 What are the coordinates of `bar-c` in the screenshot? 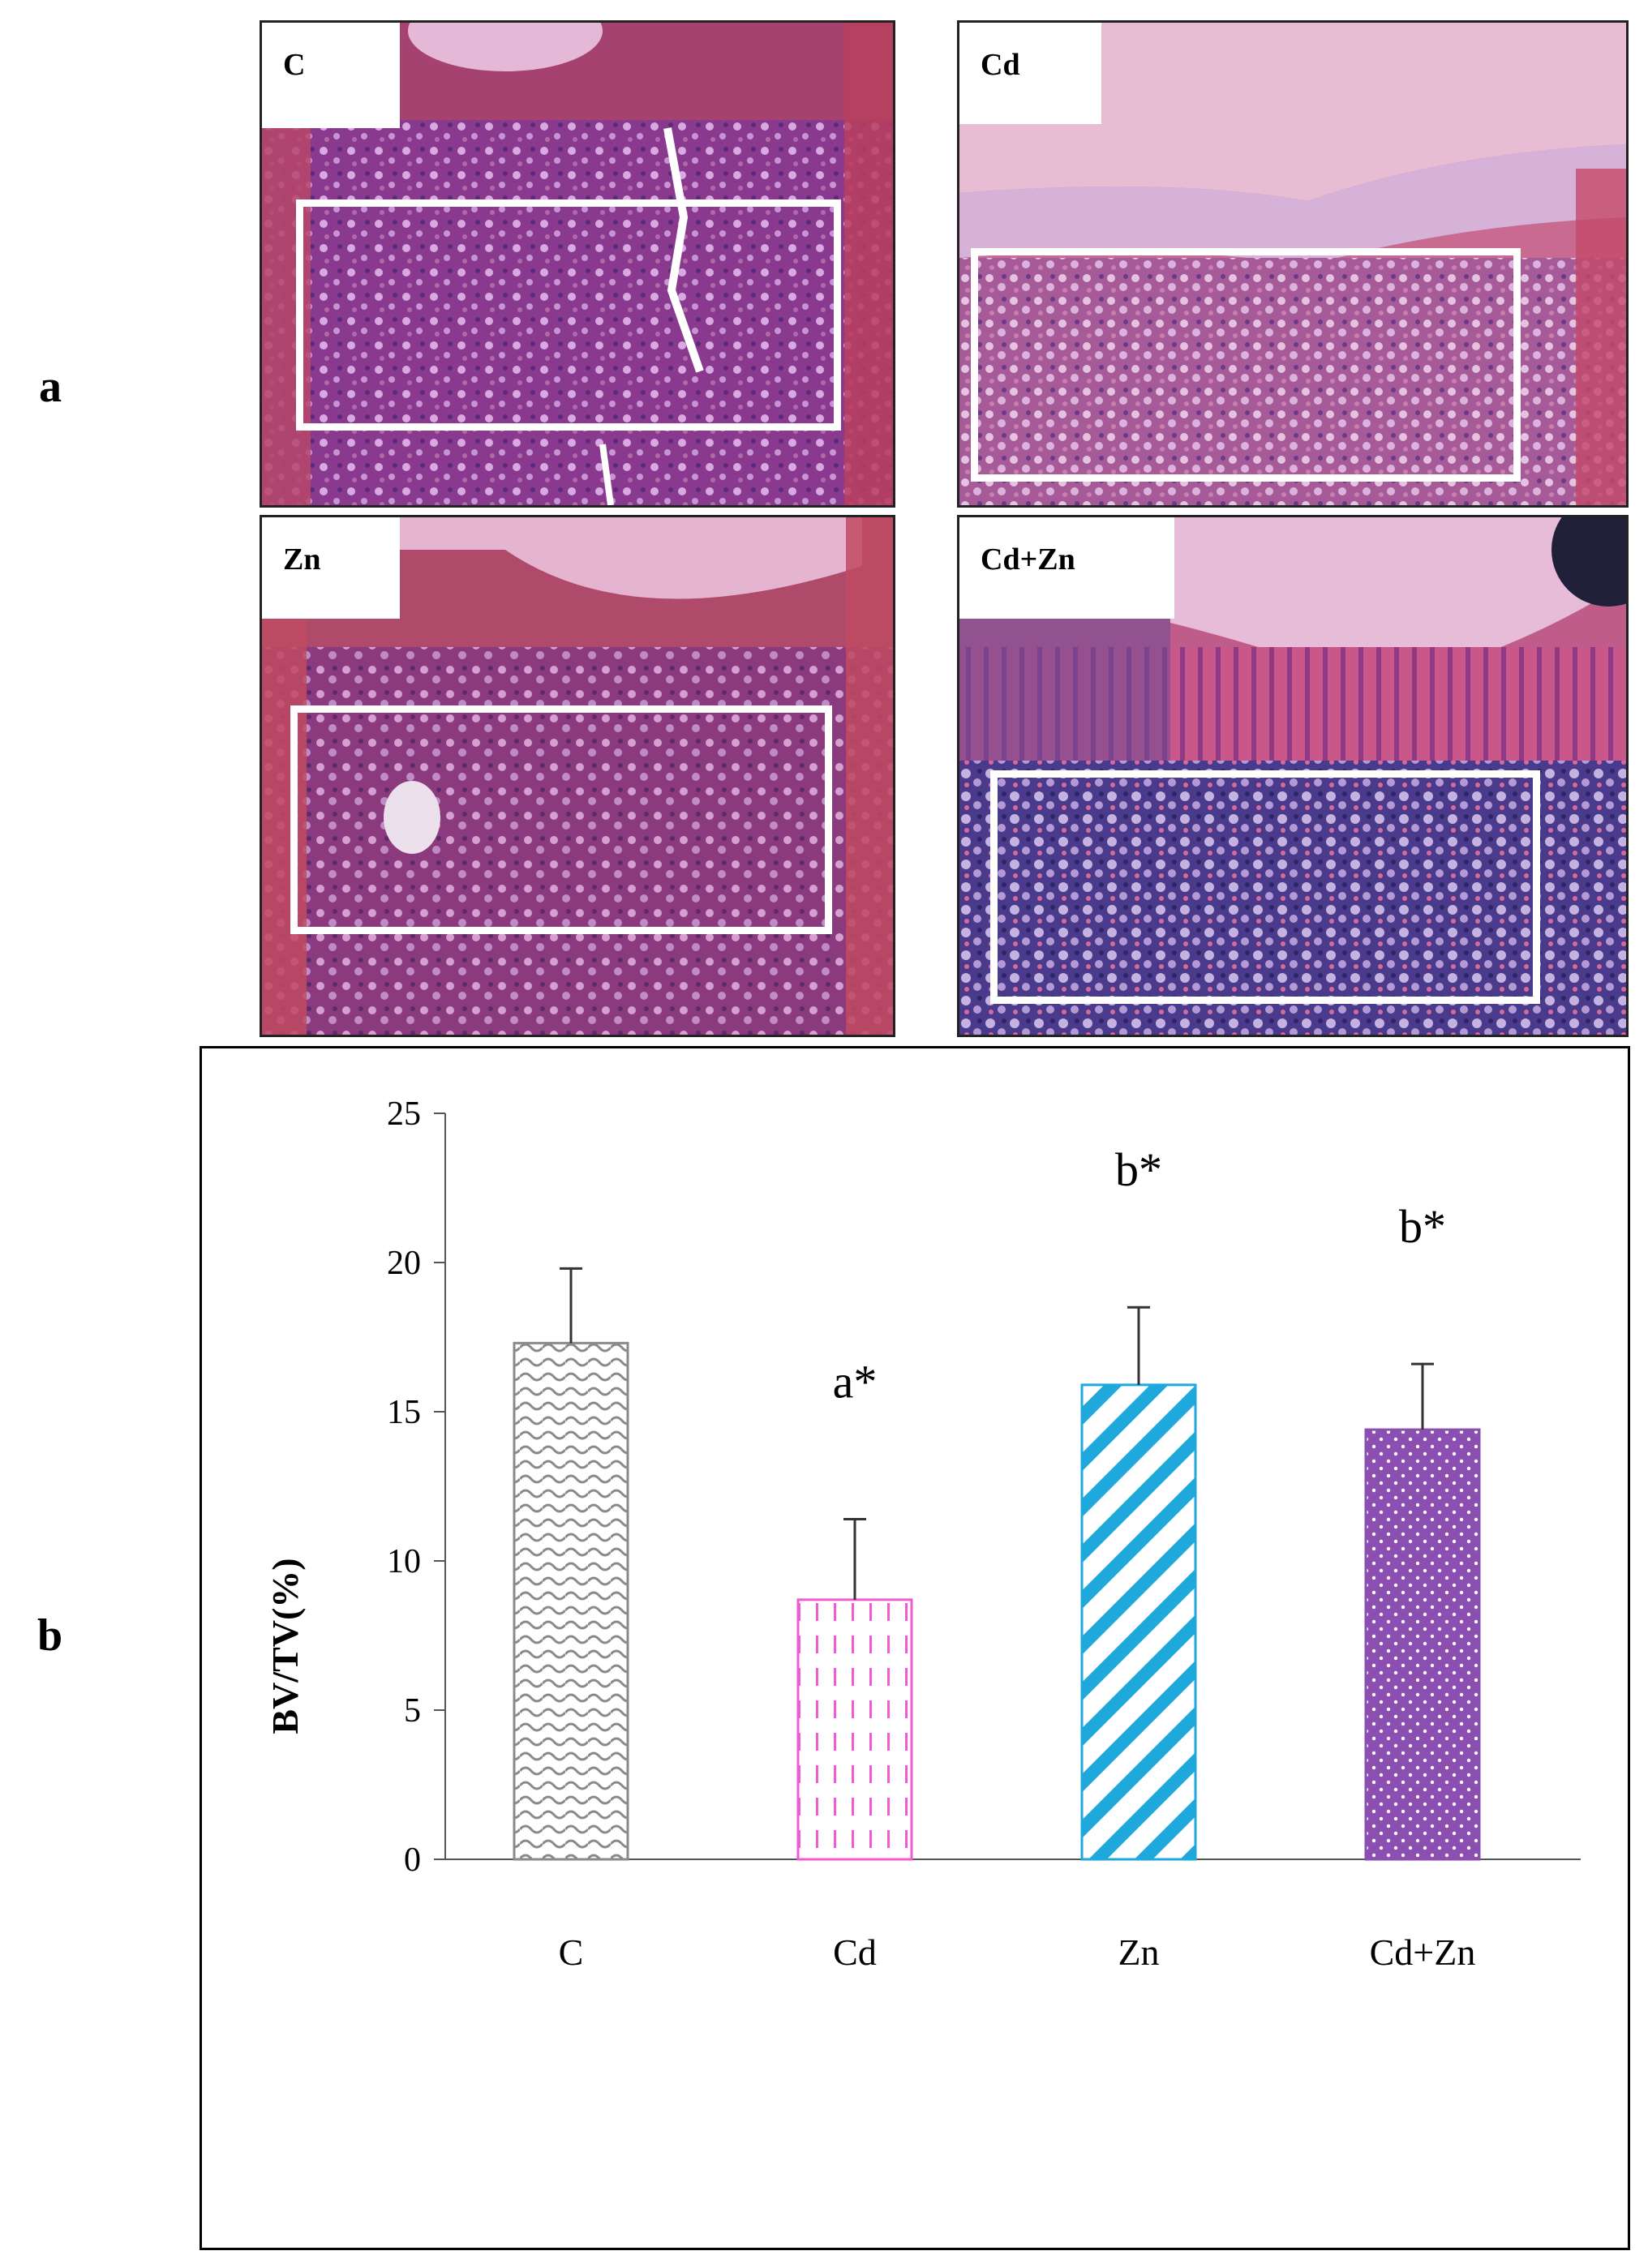 It's located at (571, 1601).